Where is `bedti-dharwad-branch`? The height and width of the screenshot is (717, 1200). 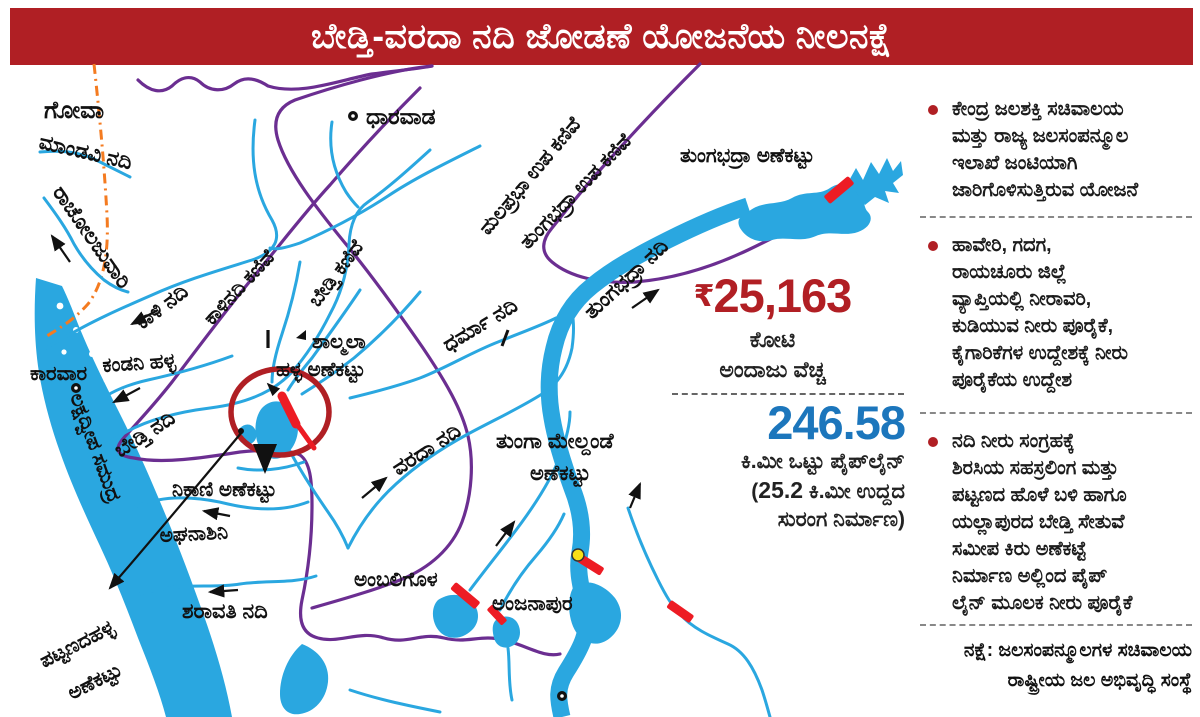
bedti-dharwad-branch is located at coordinates (344, 164).